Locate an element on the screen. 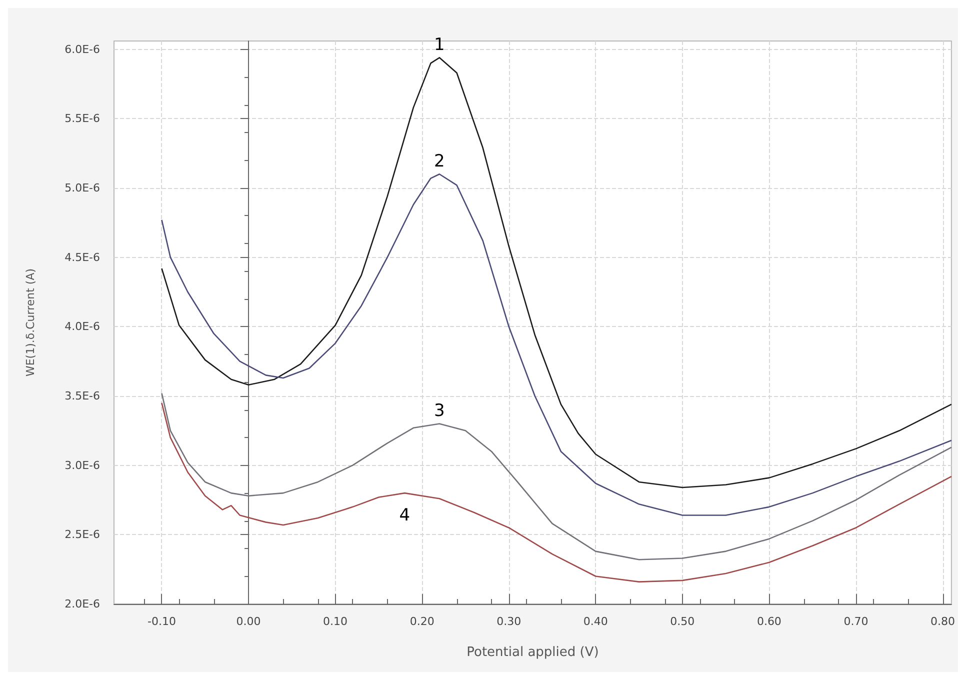  series-label: 1 is located at coordinates (439, 45).